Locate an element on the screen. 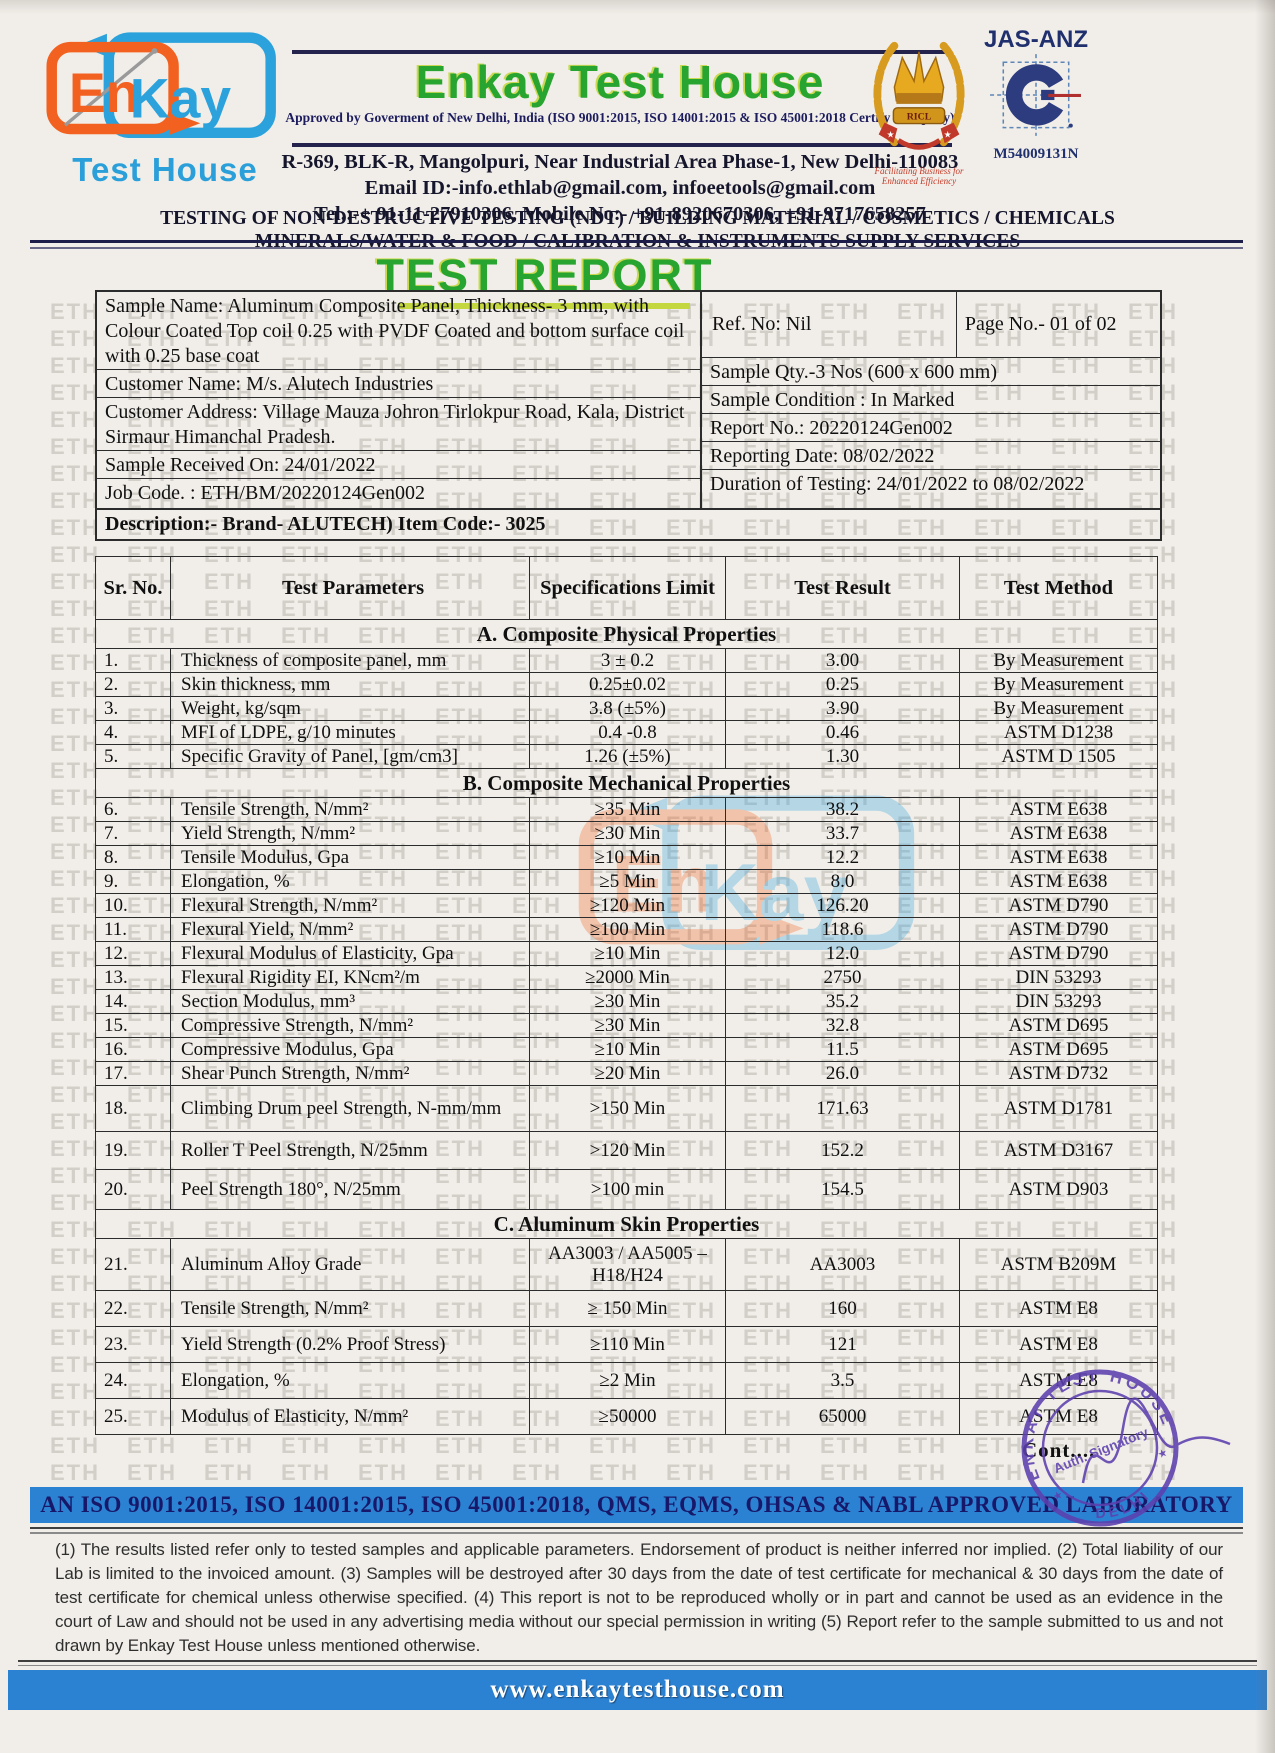 This screenshot has height=1753, width=1275. cell-result: 11.5 is located at coordinates (842, 1049).